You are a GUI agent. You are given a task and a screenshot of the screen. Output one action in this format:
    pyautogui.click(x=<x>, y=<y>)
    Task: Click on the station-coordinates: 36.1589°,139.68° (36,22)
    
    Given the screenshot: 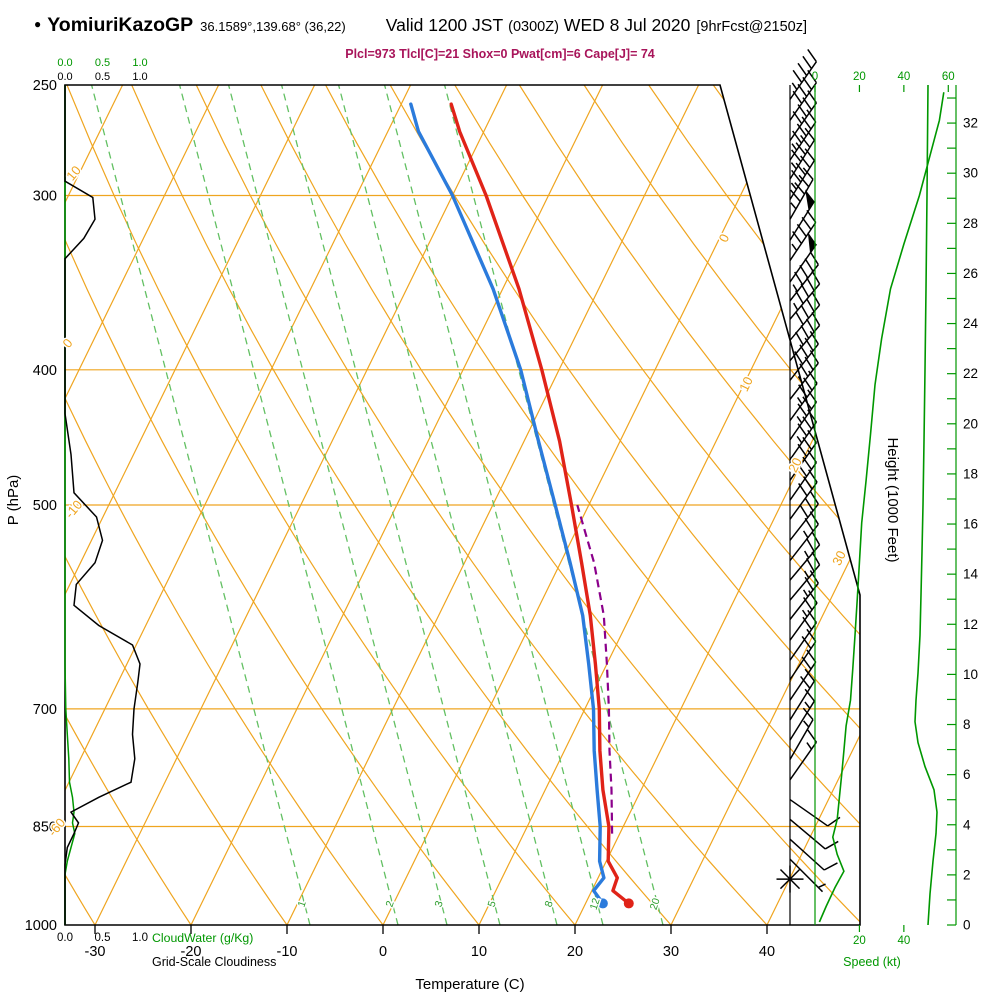 What is the action you would take?
    pyautogui.click(x=273, y=26)
    